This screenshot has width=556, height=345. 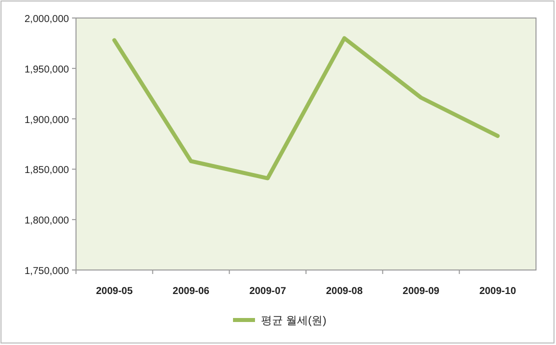 I want to click on x-tick-label: 2009-05, so click(x=115, y=291).